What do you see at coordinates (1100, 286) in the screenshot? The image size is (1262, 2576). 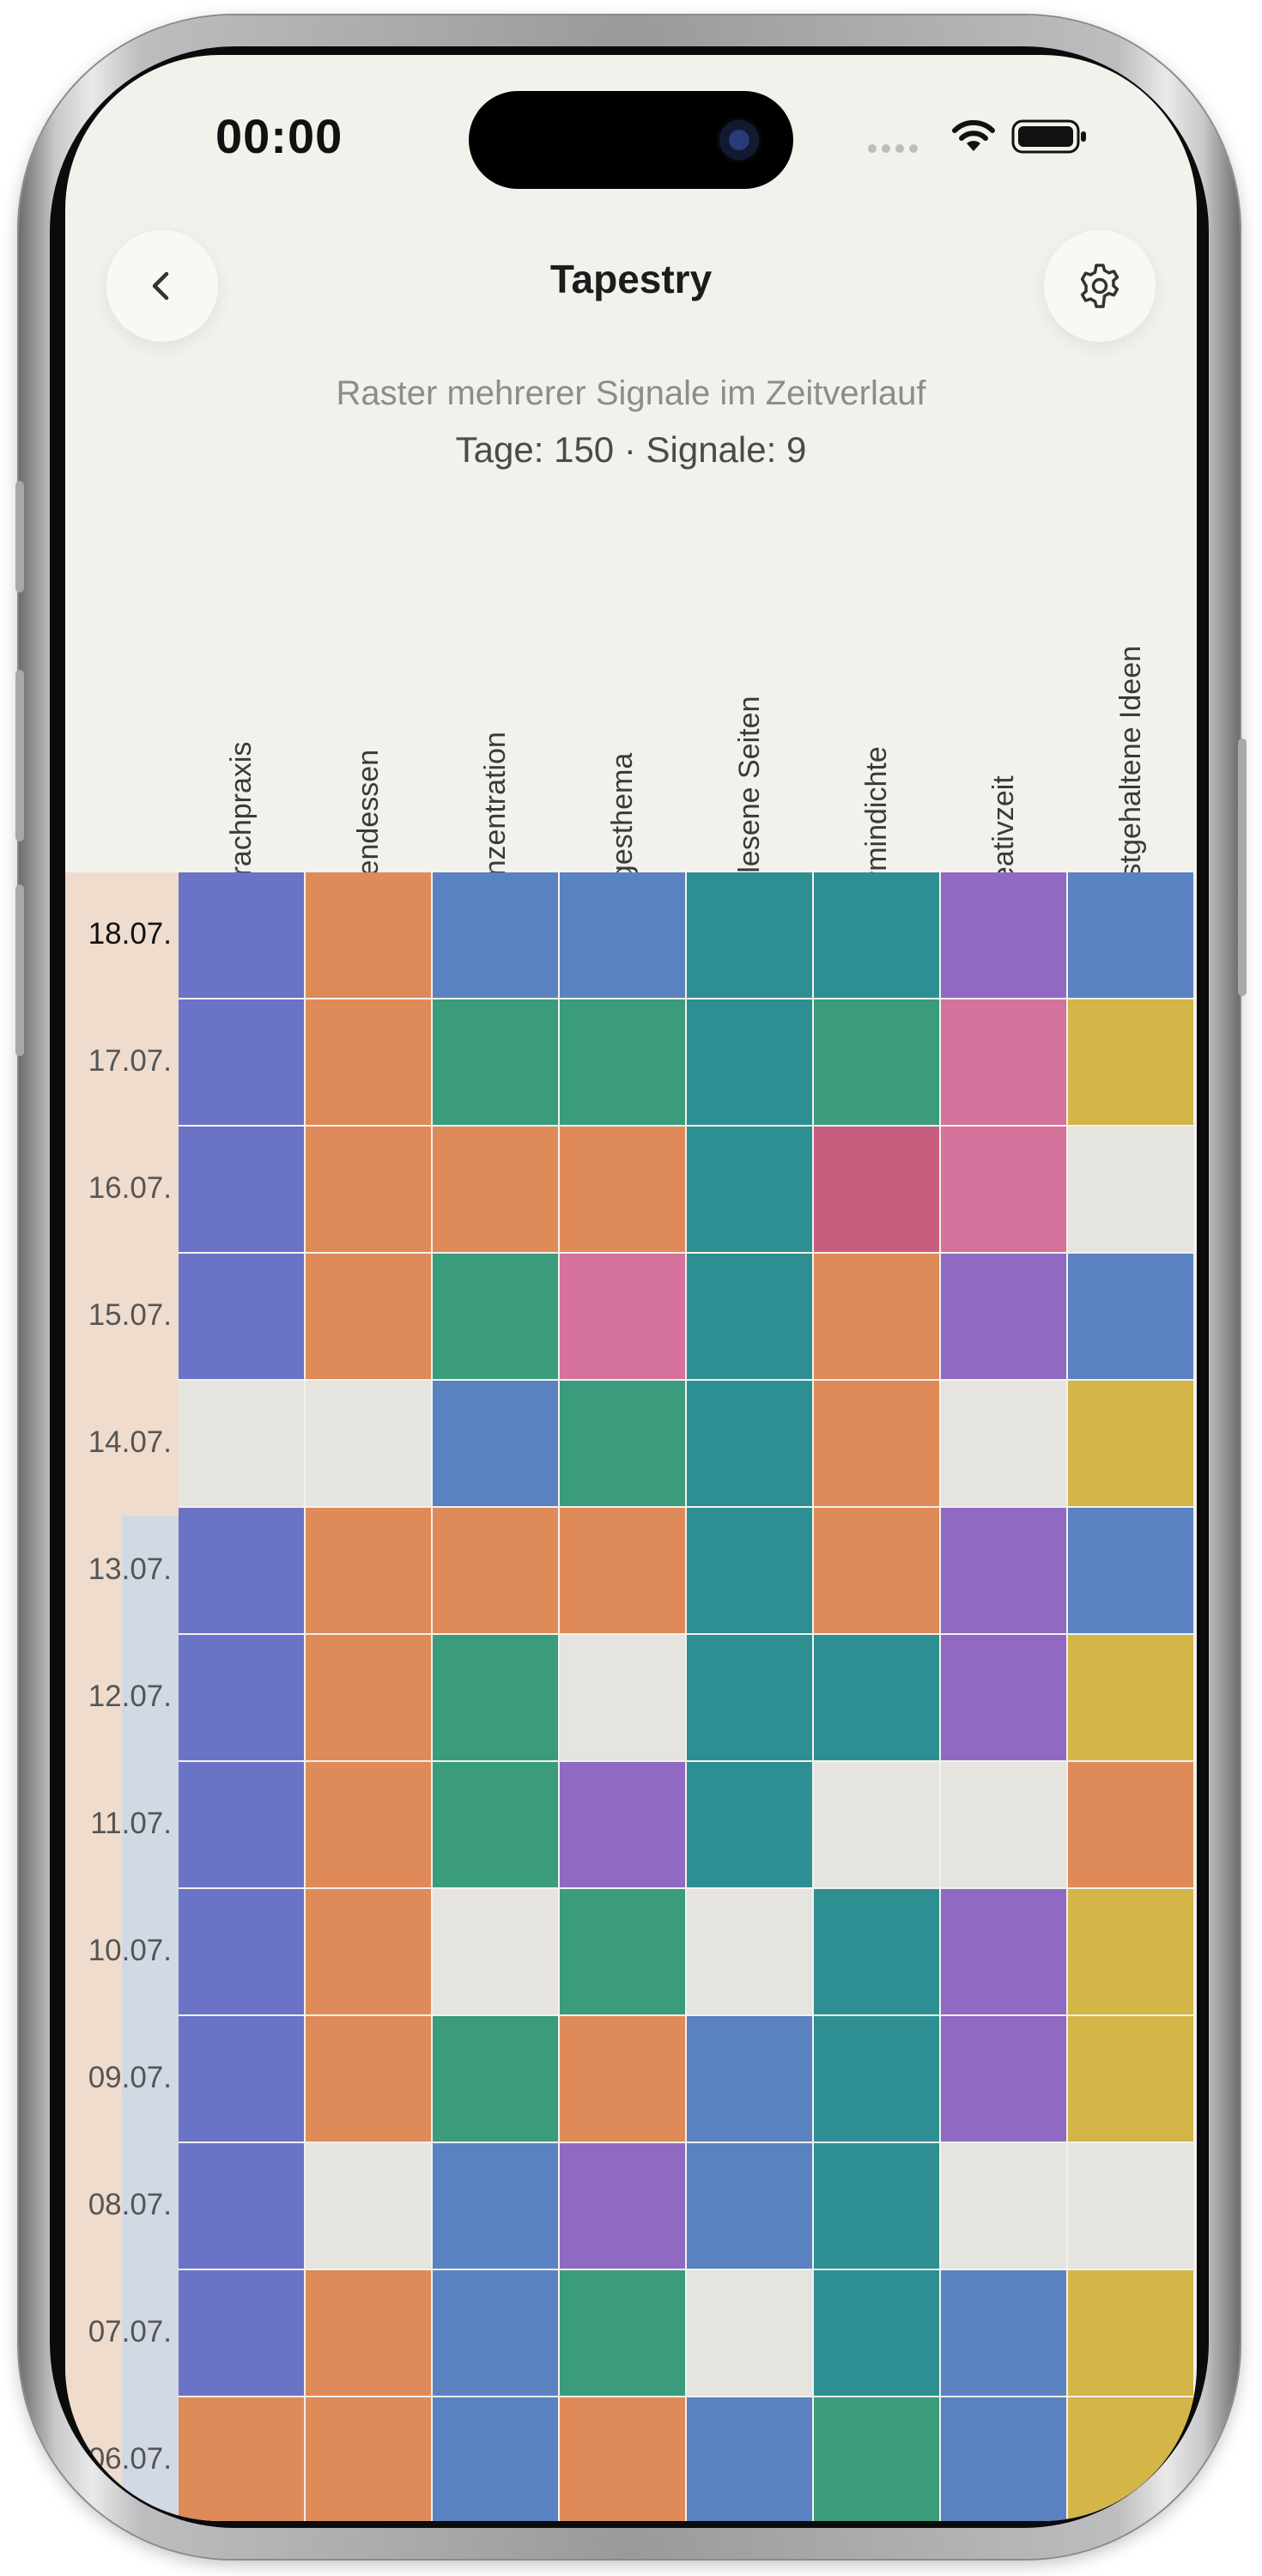 I see `settings-button` at bounding box center [1100, 286].